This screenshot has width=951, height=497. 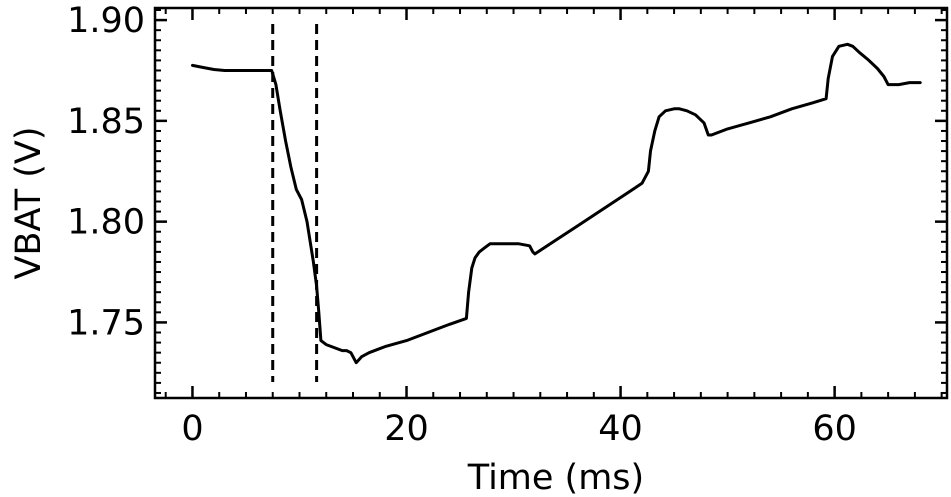 What do you see at coordinates (295, 203) in the screenshot?
I see `vertical-markers` at bounding box center [295, 203].